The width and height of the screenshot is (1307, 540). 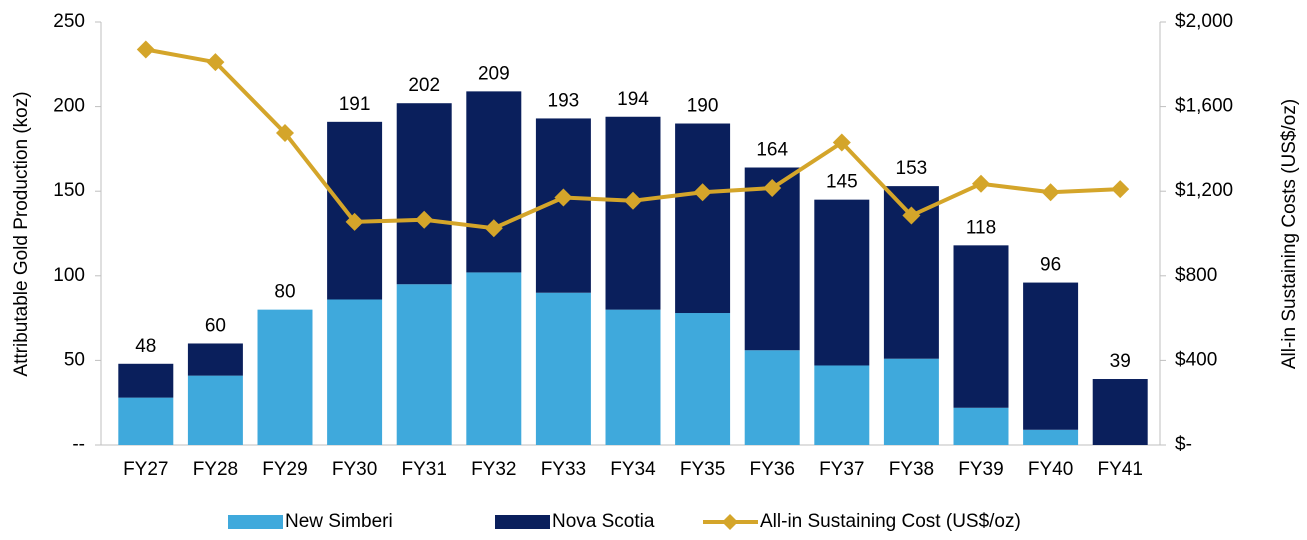 I want to click on y-tick-label: 50, so click(x=74, y=359).